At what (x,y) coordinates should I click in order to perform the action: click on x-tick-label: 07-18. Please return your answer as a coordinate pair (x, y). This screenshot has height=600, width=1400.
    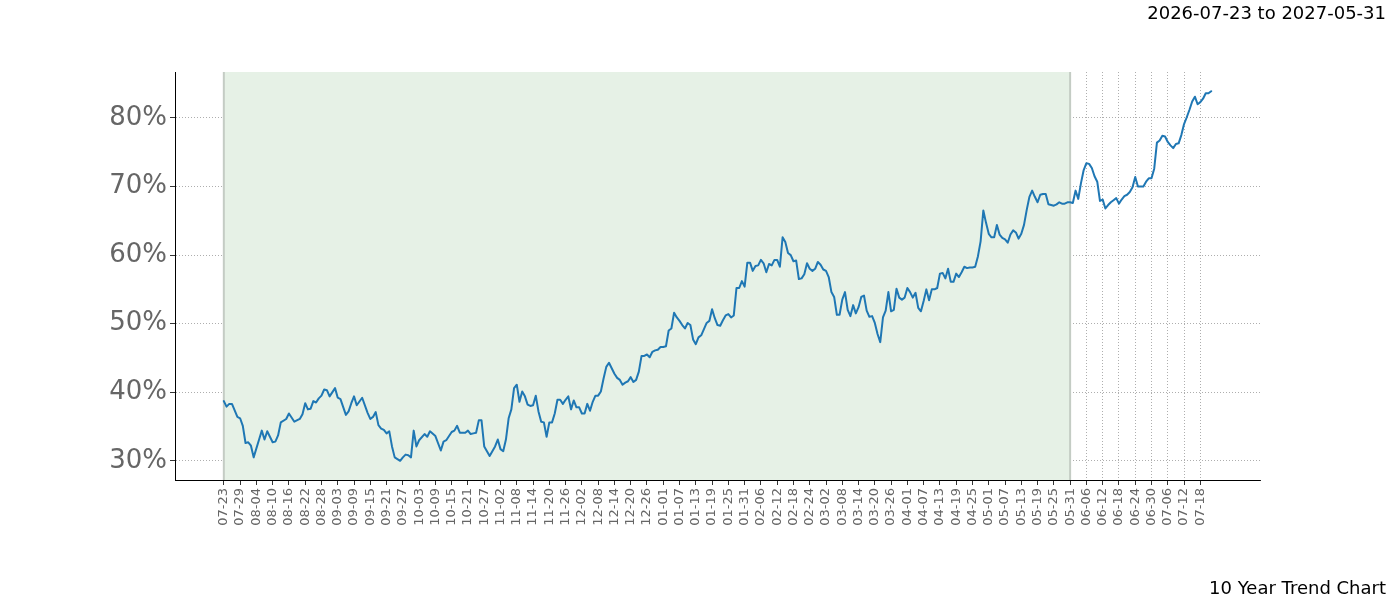
    Looking at the image, I should click on (1199, 507).